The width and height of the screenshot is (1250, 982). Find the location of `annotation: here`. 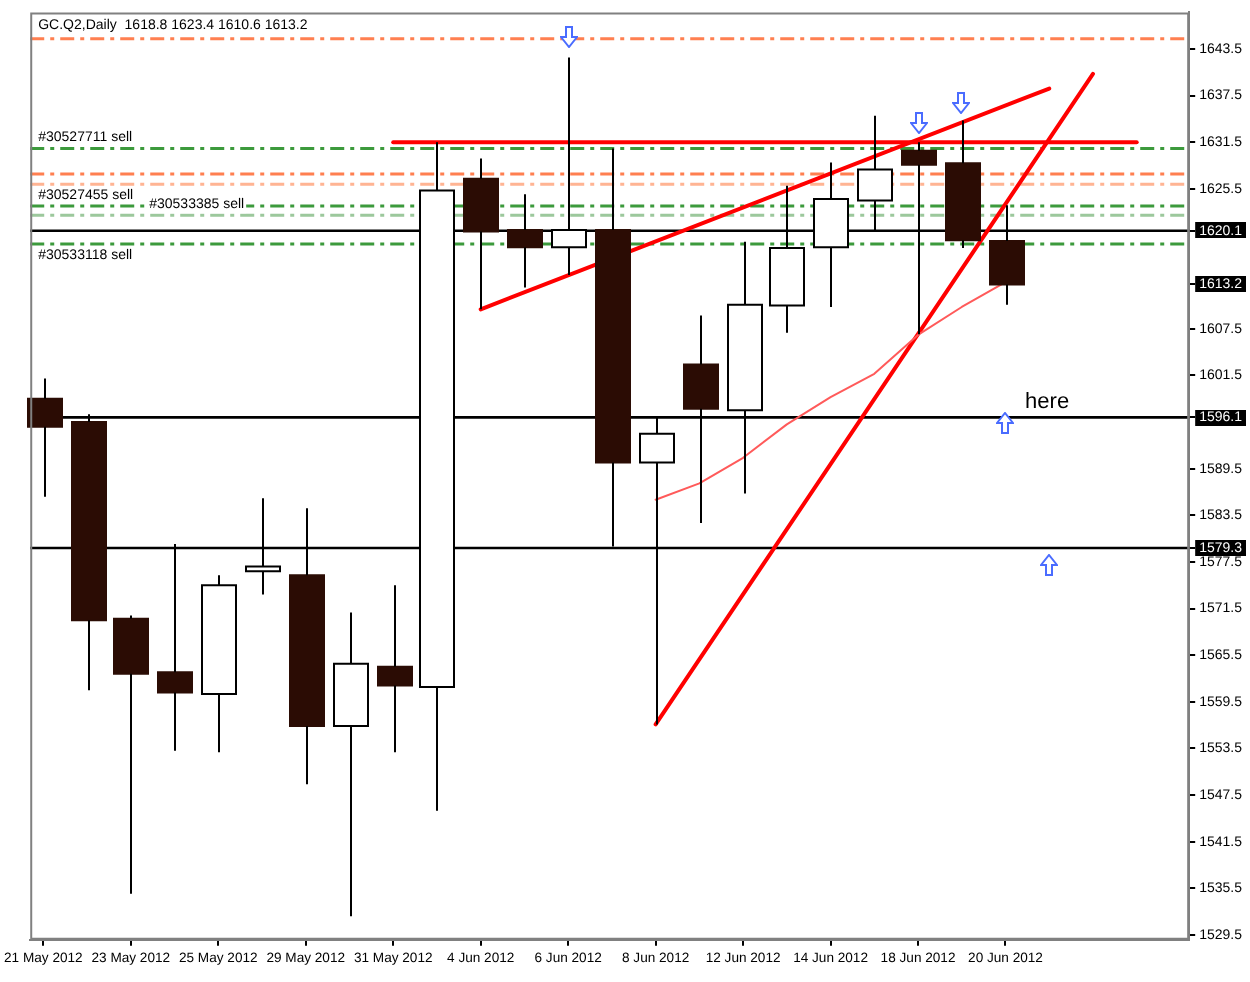

annotation: here is located at coordinates (1047, 402).